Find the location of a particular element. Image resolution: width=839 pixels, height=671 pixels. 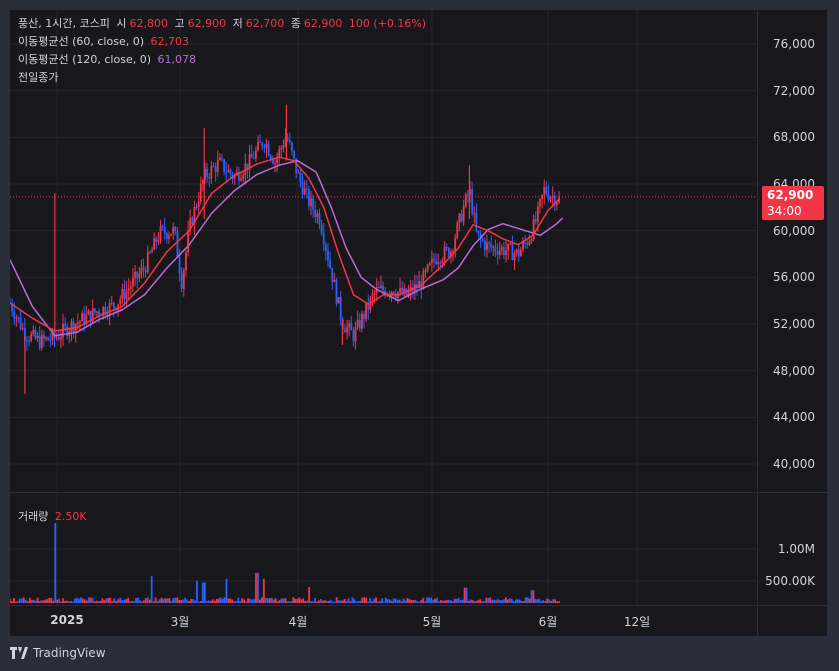

symbol-title: 풍산, 1시간, 코스피 is located at coordinates (64, 23).